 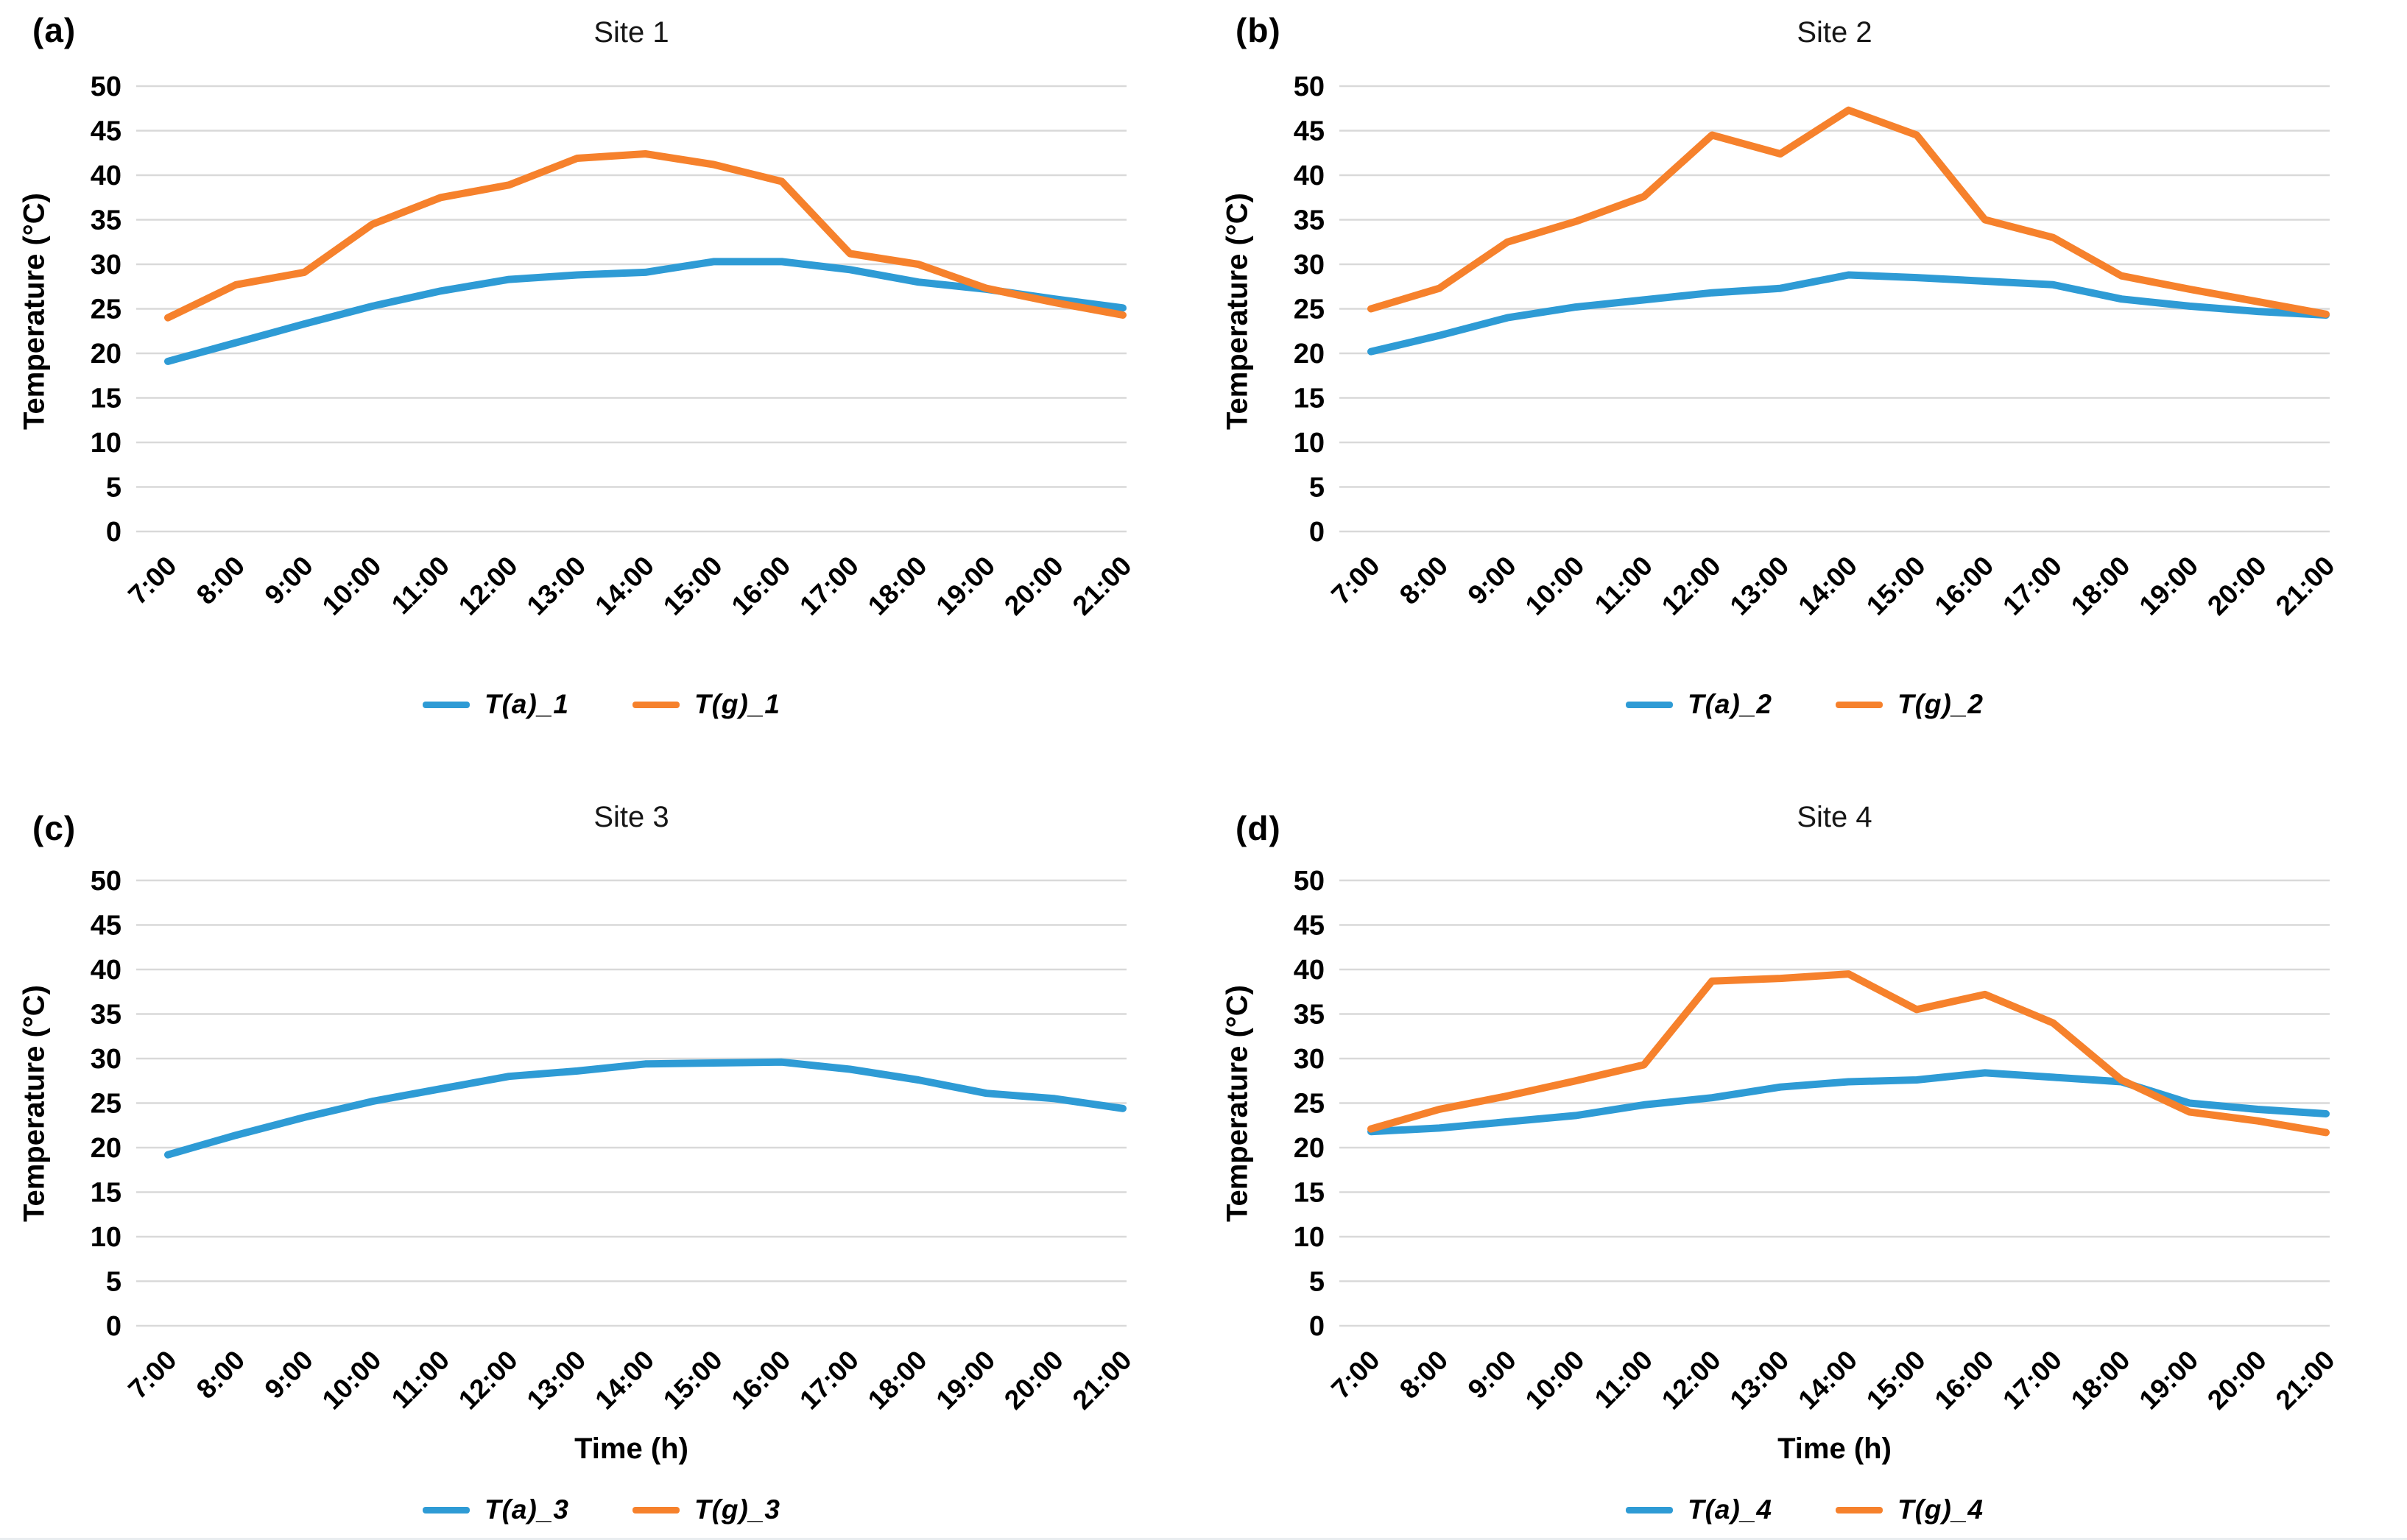 What do you see at coordinates (737, 1509) in the screenshot?
I see `legend-label: T(g)_3` at bounding box center [737, 1509].